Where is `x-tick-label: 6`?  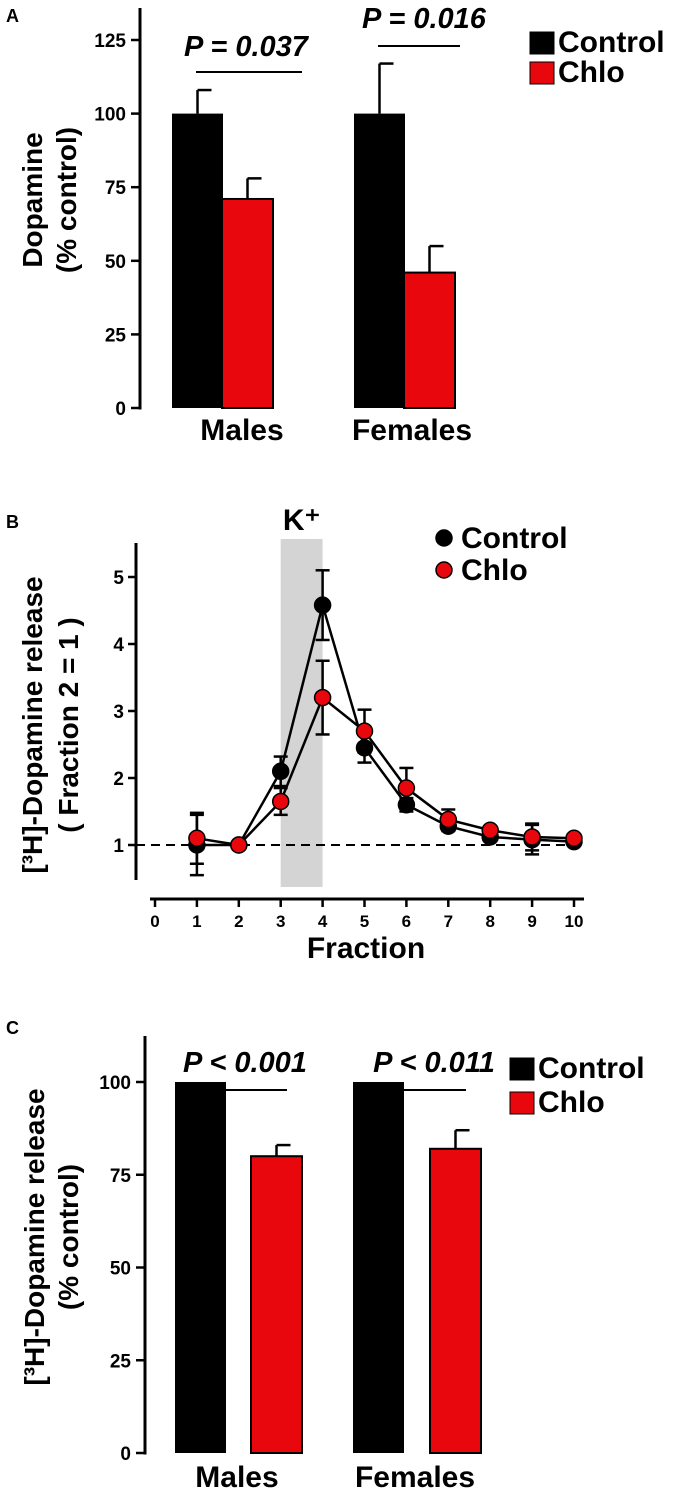 x-tick-label: 6 is located at coordinates (406, 921).